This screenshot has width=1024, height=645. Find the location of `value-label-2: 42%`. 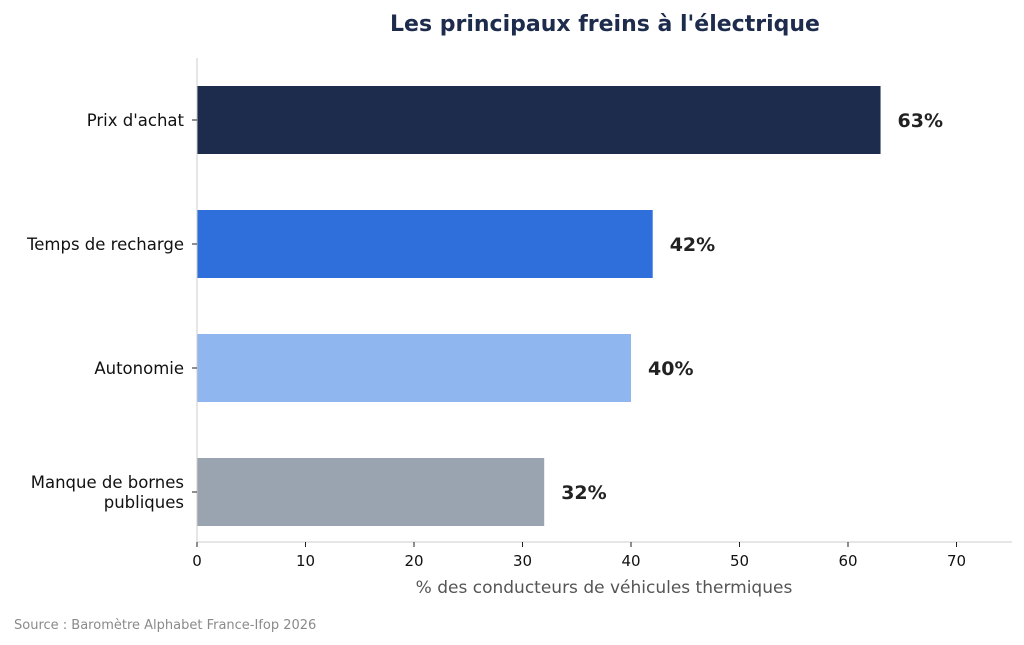

value-label-2: 42% is located at coordinates (692, 245).